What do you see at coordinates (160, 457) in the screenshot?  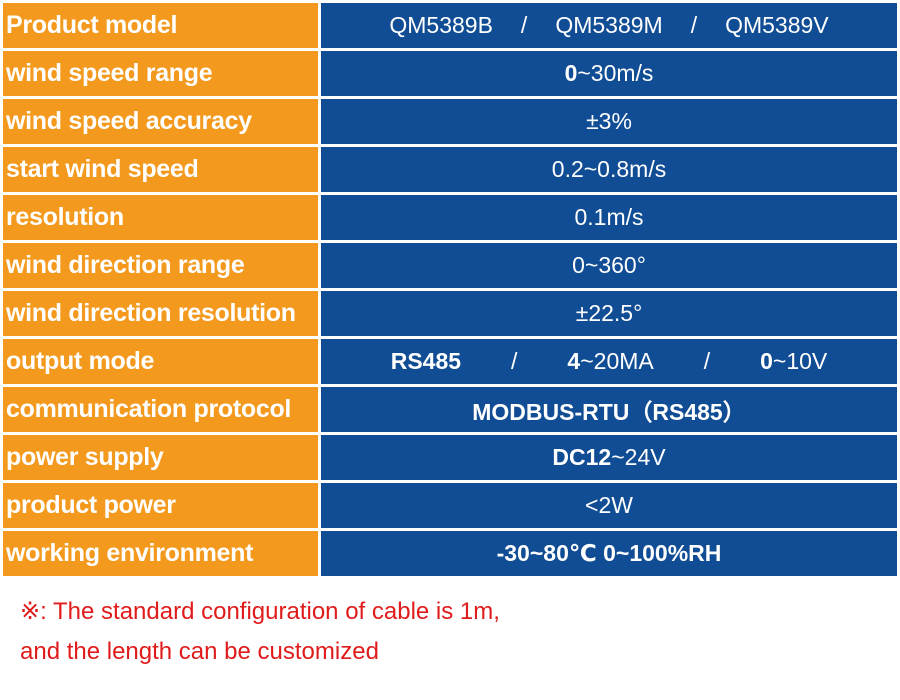 I see `spec-label: power supply` at bounding box center [160, 457].